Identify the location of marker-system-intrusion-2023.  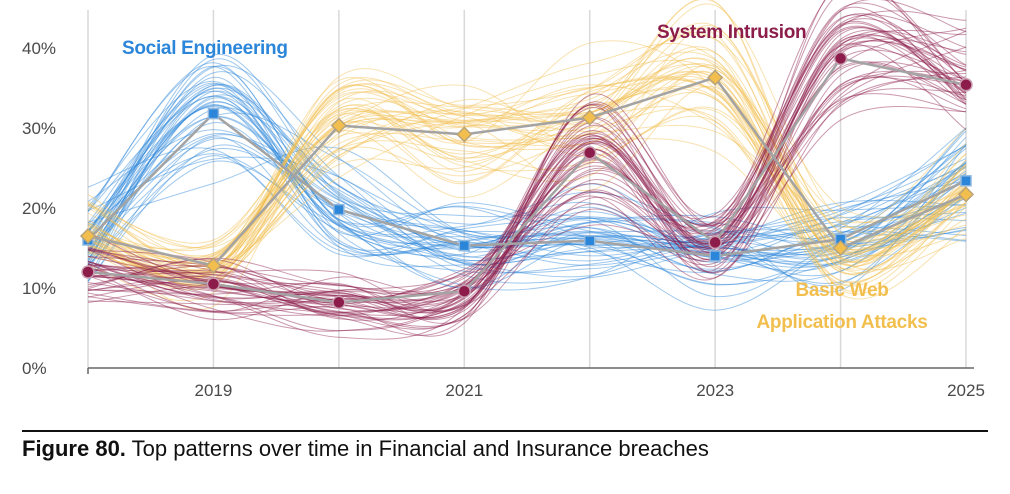
(715, 242).